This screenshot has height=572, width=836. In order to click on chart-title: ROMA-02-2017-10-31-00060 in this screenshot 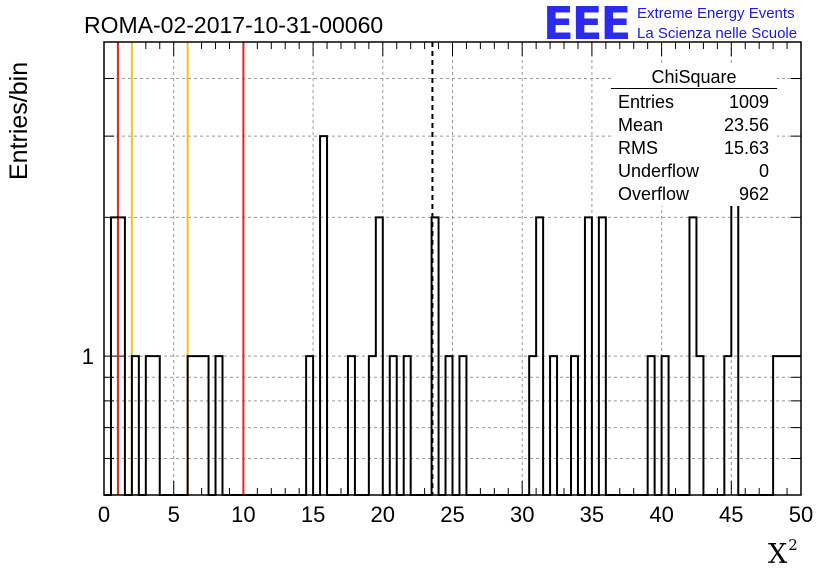, I will do `click(234, 25)`.